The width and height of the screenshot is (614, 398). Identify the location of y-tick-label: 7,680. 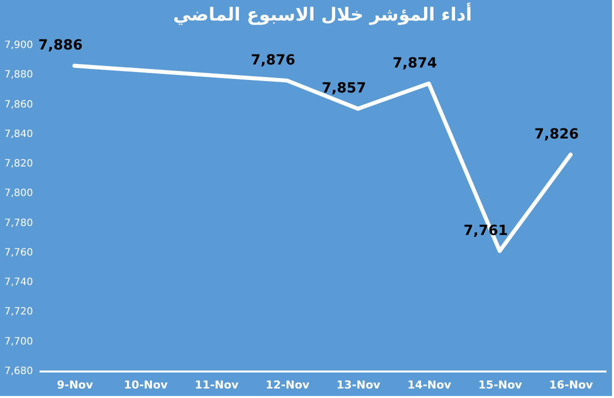
(18, 371).